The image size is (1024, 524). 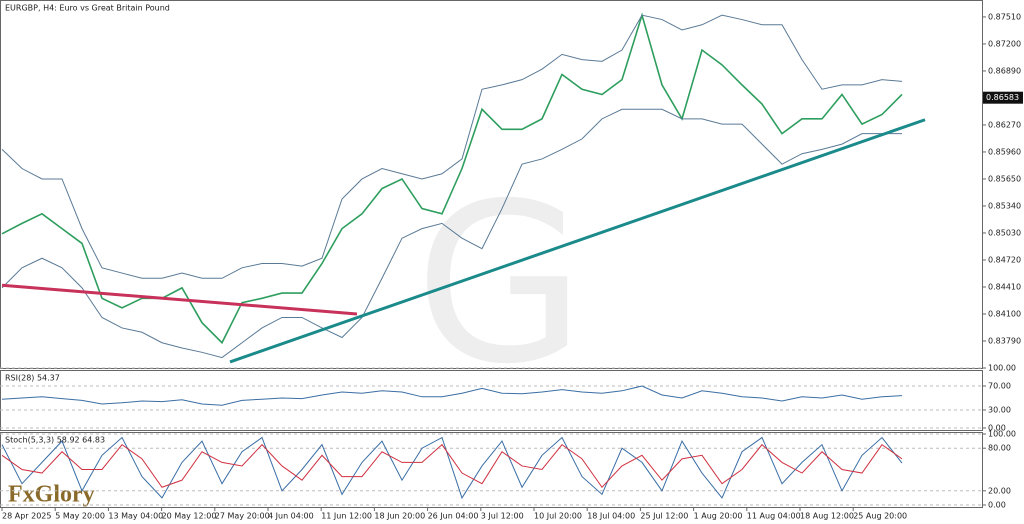 What do you see at coordinates (718, 516) in the screenshot?
I see `x-tick-label: 1 Aug 20:00` at bounding box center [718, 516].